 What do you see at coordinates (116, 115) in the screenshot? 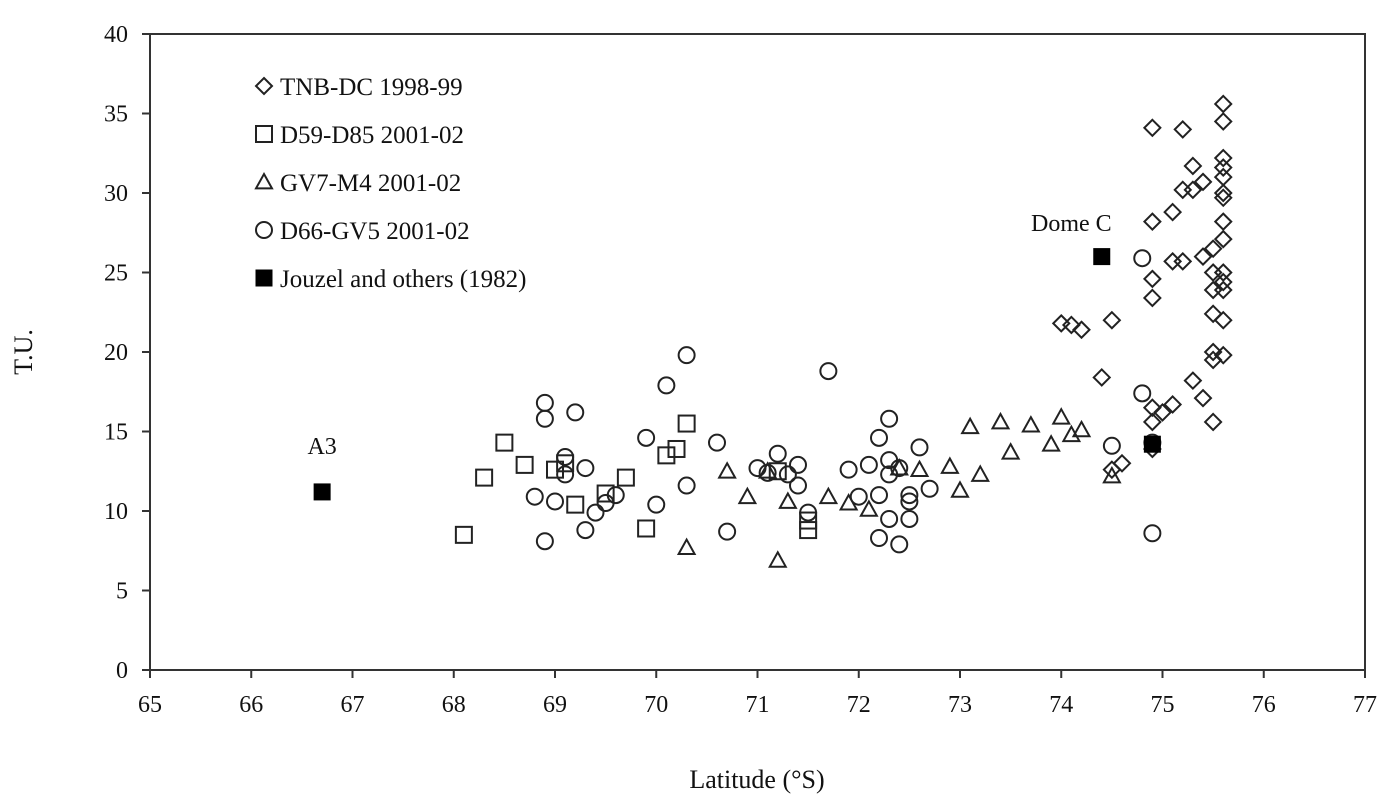
I see `y-tick-label: 35` at bounding box center [116, 115].